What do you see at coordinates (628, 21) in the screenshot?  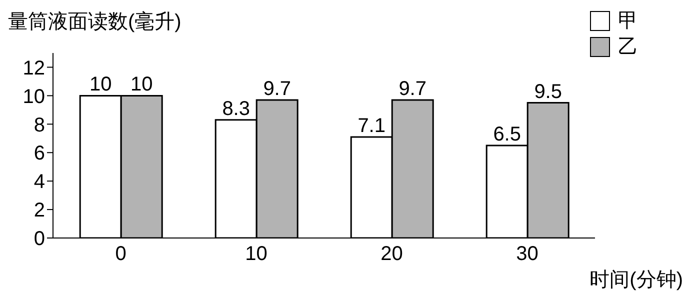 I see `legend-label: 甲` at bounding box center [628, 21].